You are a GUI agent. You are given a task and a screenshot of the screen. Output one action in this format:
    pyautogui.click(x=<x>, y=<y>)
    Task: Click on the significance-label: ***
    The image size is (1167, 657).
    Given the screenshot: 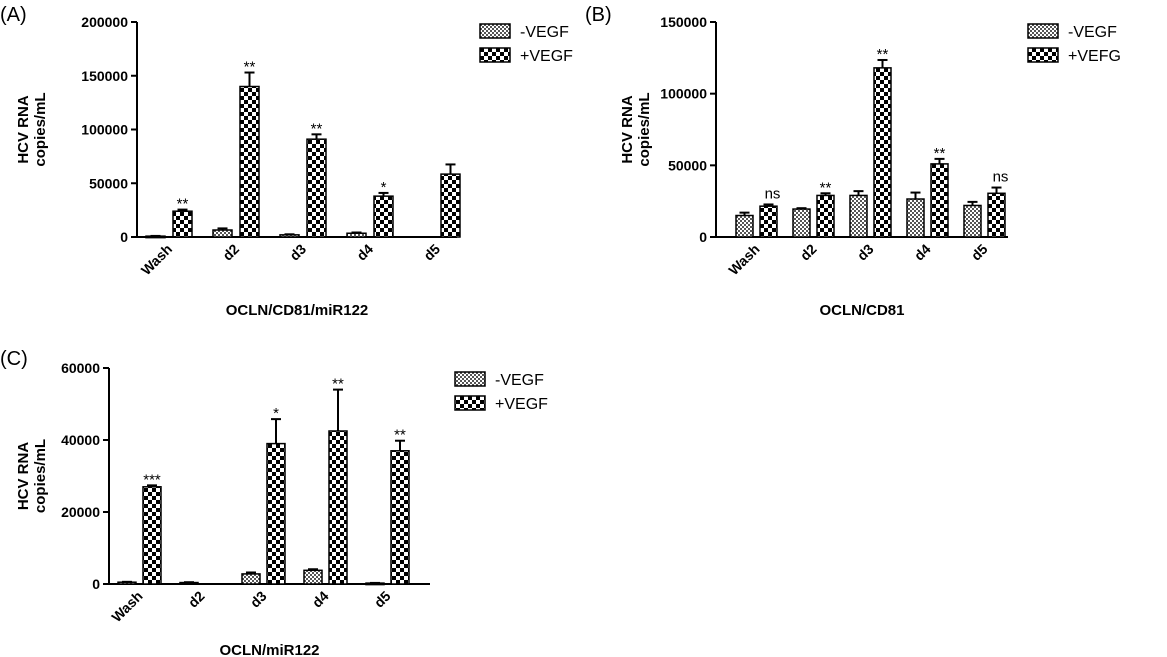 What is the action you would take?
    pyautogui.click(x=152, y=479)
    